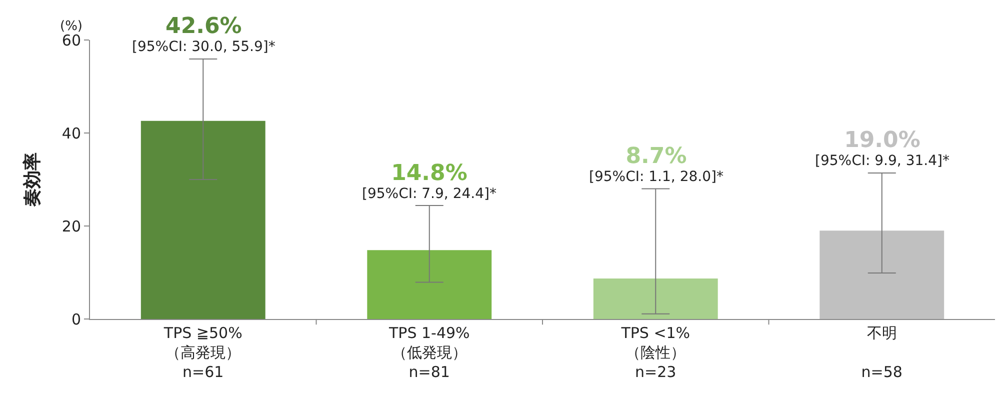 This screenshot has width=1000, height=411. What do you see at coordinates (71, 226) in the screenshot?
I see `y-tick-label: 20` at bounding box center [71, 226].